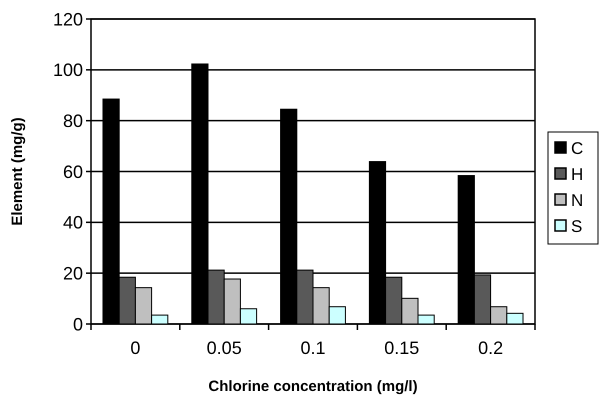  I want to click on legend-label: C, so click(577, 148).